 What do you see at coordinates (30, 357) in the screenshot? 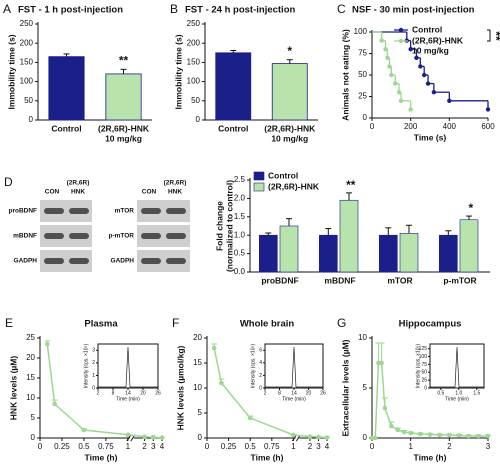
I see `y-tick-label: 20` at bounding box center [30, 357].